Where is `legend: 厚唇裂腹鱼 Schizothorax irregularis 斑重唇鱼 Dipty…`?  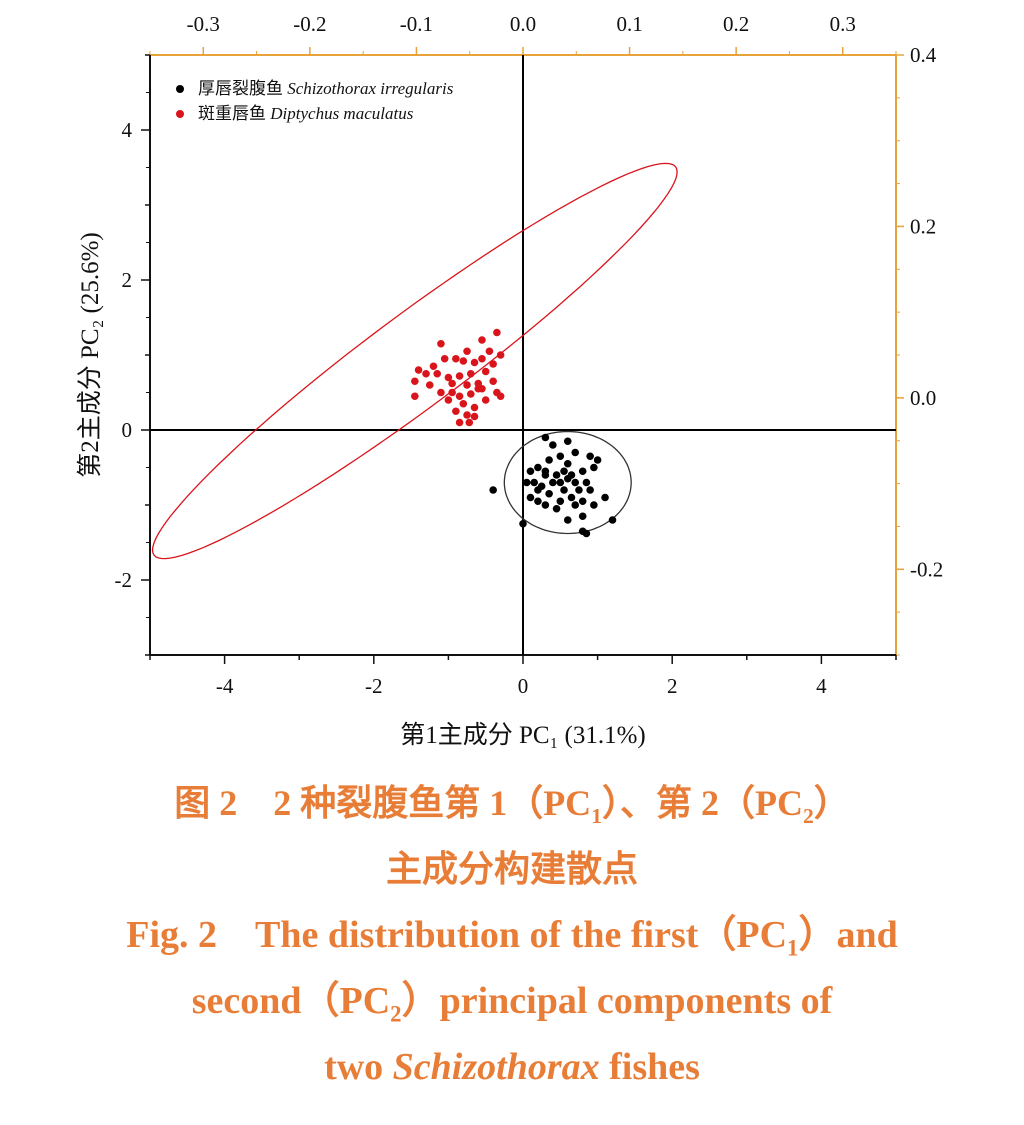 legend: 厚唇裂腹鱼 Schizothorax irregularis 斑重唇鱼 Dipty… is located at coordinates (315, 101).